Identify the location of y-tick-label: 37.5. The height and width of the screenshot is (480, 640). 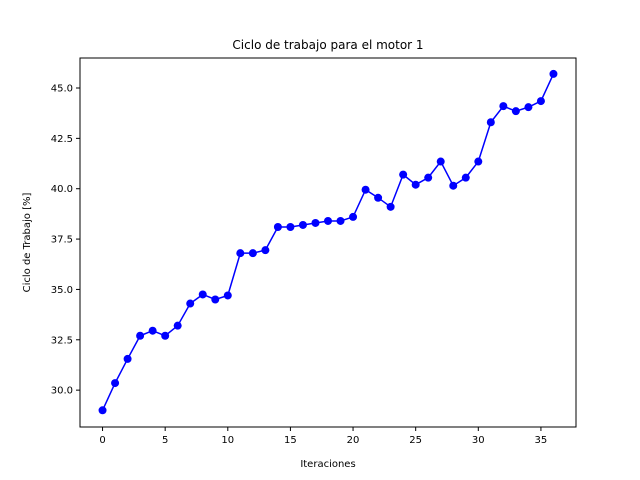
(62, 240).